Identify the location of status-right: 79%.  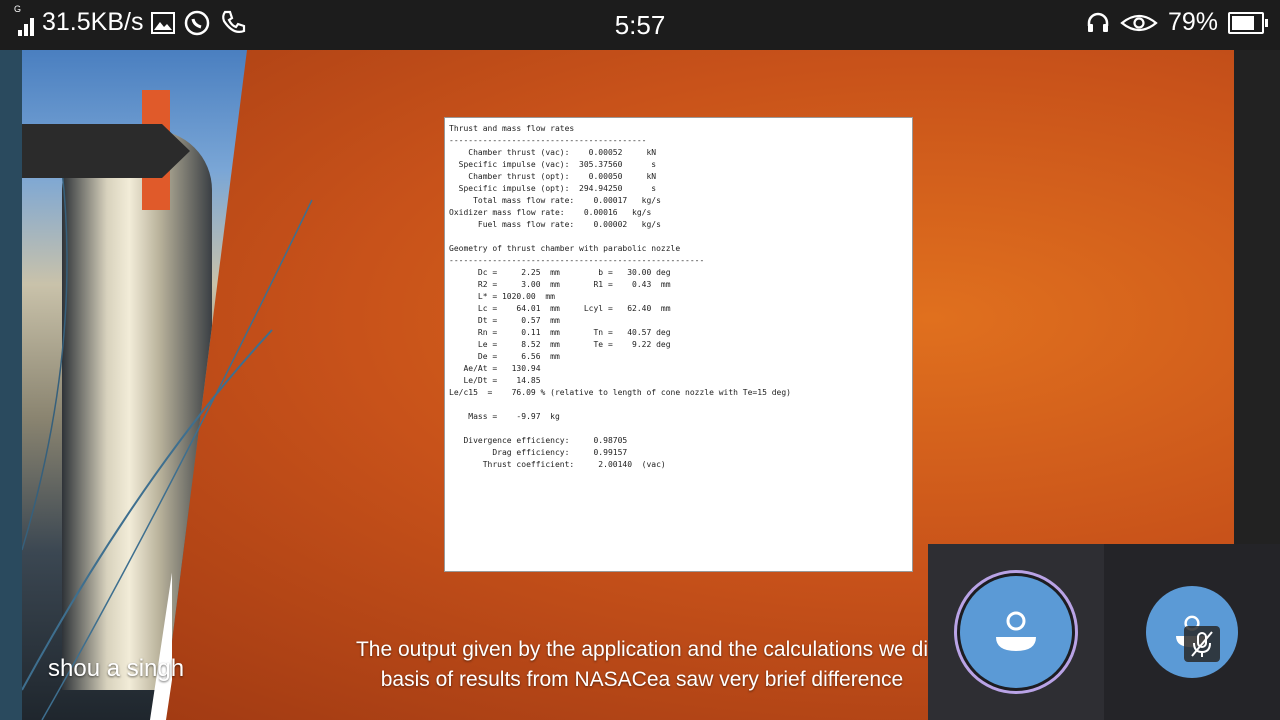
(1177, 22).